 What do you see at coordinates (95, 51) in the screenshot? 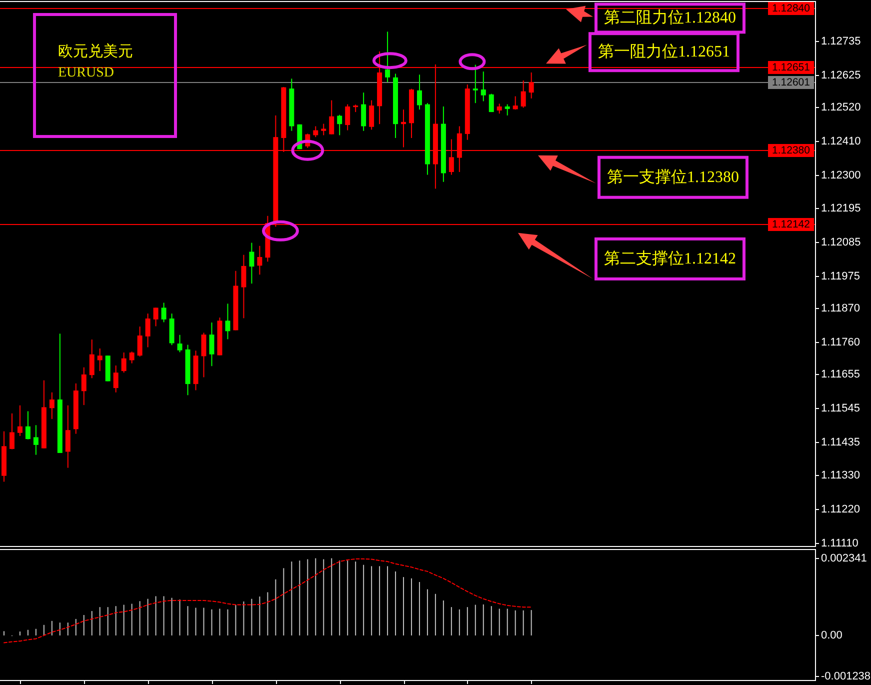
I see `text: 欧元兑美元` at bounding box center [95, 51].